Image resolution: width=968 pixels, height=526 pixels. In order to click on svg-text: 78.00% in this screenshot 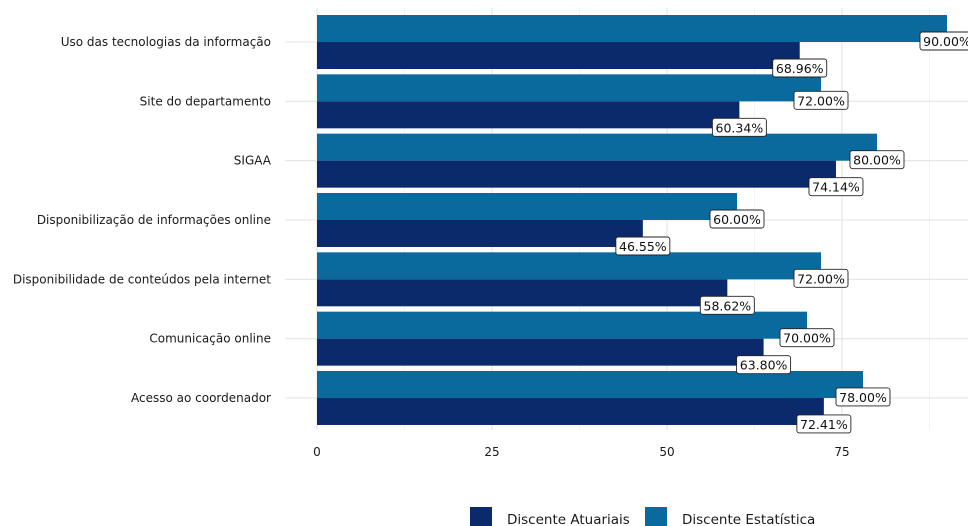, I will do `click(863, 397)`.